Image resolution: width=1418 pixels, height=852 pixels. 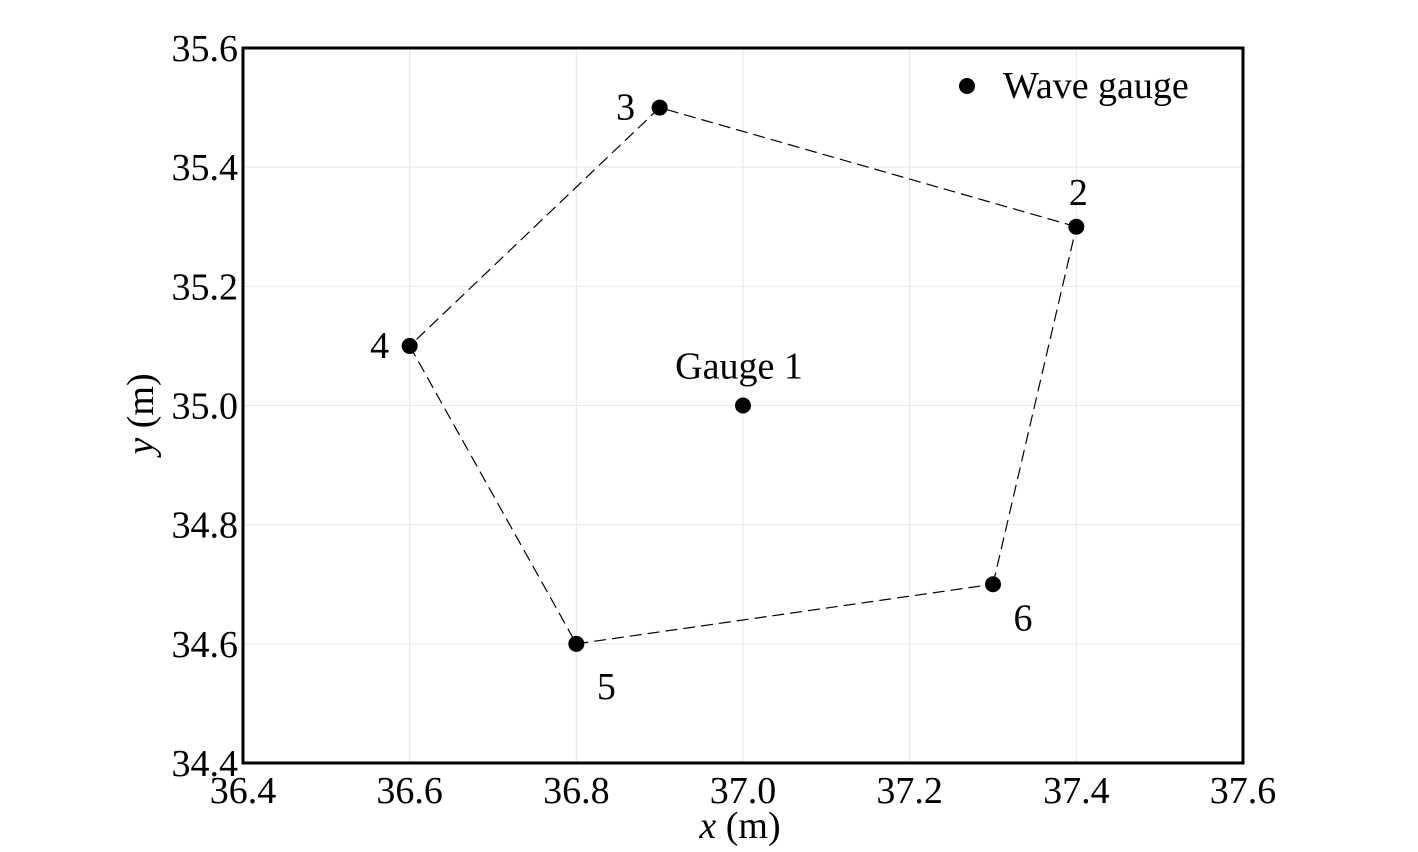 What do you see at coordinates (1243, 791) in the screenshot?
I see `x-tick-label: 37.6` at bounding box center [1243, 791].